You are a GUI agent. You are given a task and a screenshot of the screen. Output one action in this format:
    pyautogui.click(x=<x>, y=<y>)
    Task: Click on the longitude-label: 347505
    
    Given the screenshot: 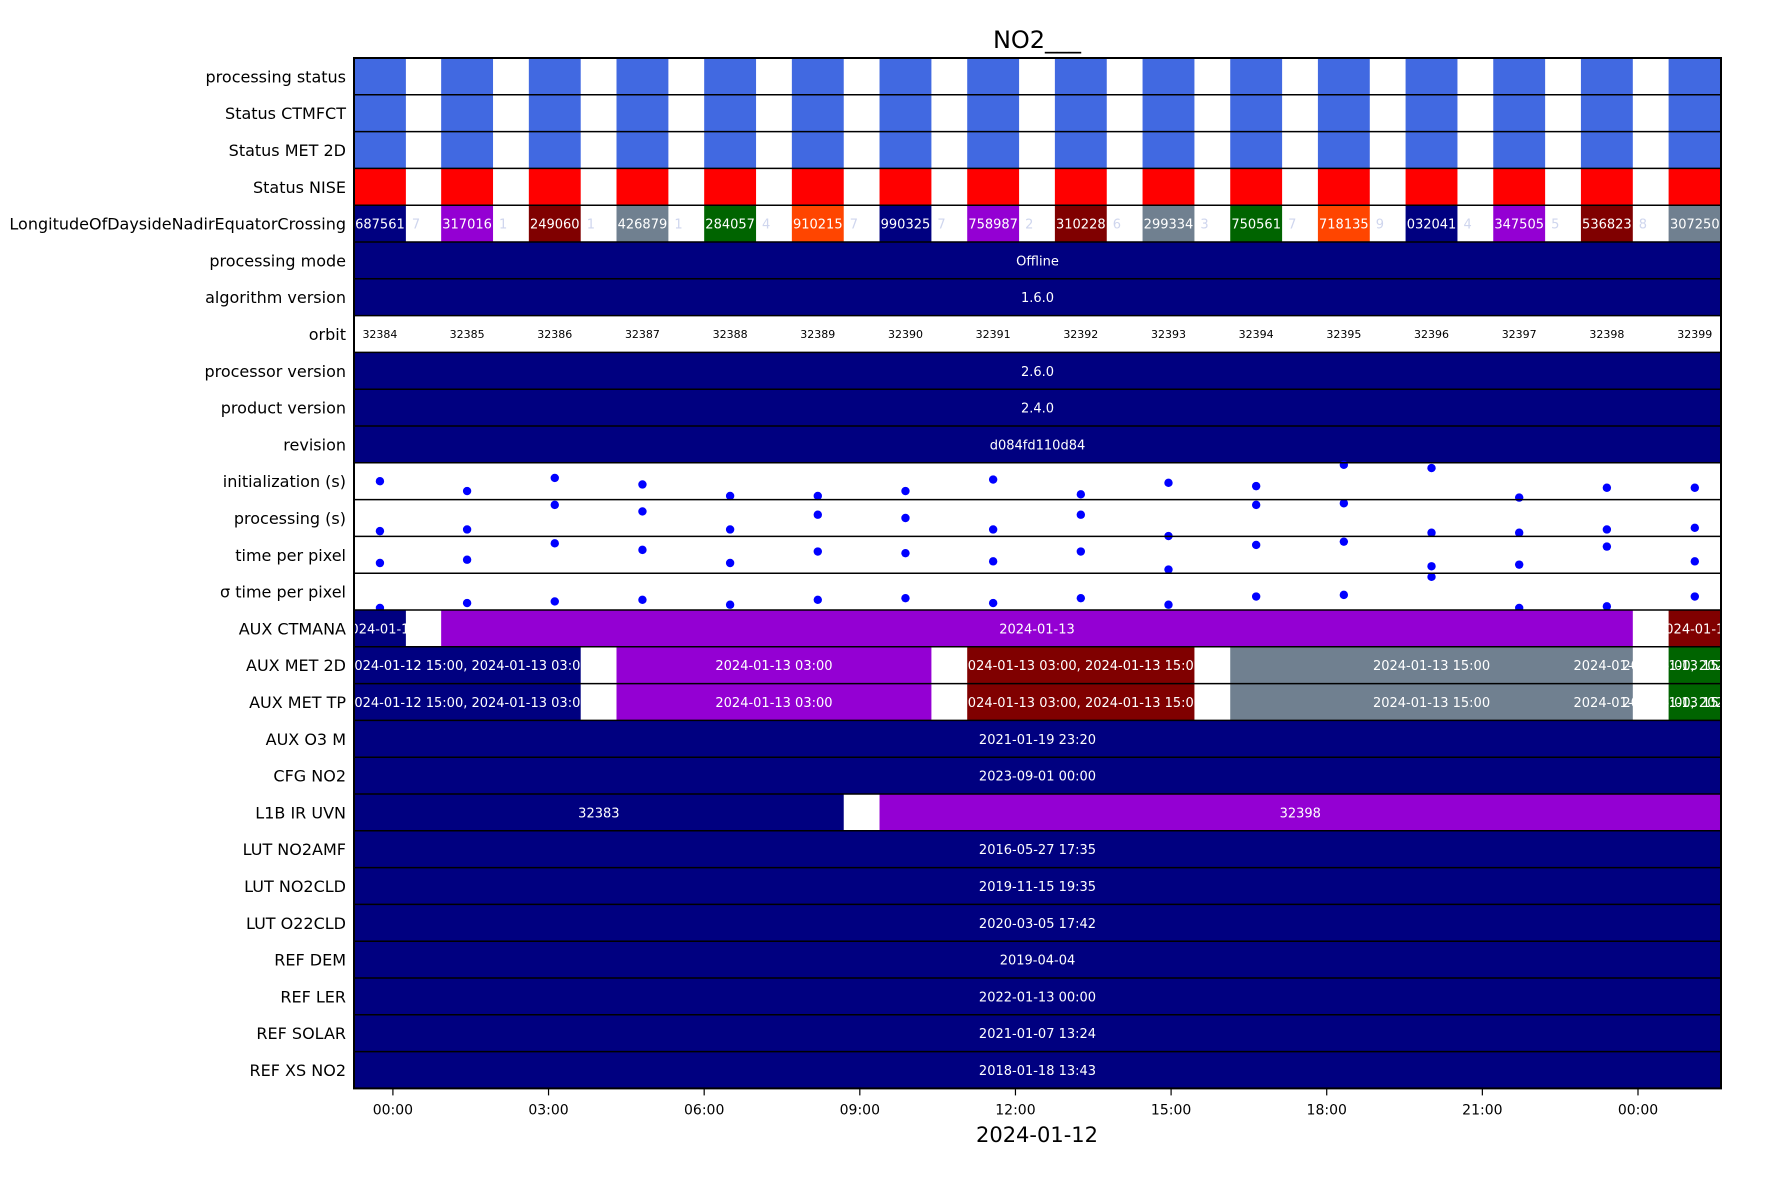 What is the action you would take?
    pyautogui.click(x=1519, y=225)
    